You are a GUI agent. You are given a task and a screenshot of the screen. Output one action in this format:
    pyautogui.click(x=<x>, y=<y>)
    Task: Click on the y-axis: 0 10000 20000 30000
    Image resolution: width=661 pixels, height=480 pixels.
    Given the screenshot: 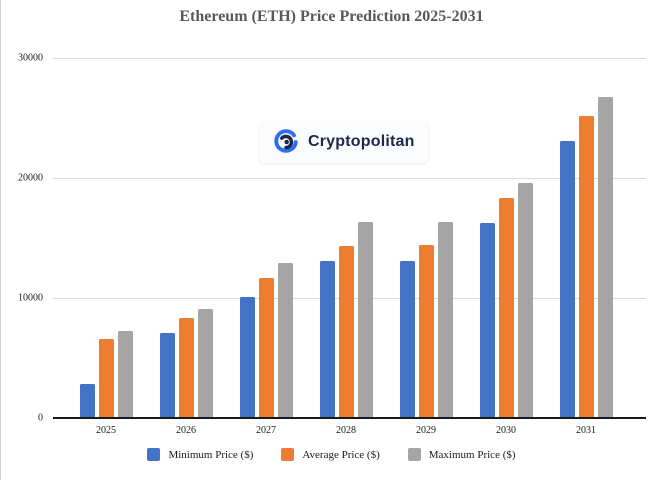 What is the action you would take?
    pyautogui.click(x=24, y=238)
    